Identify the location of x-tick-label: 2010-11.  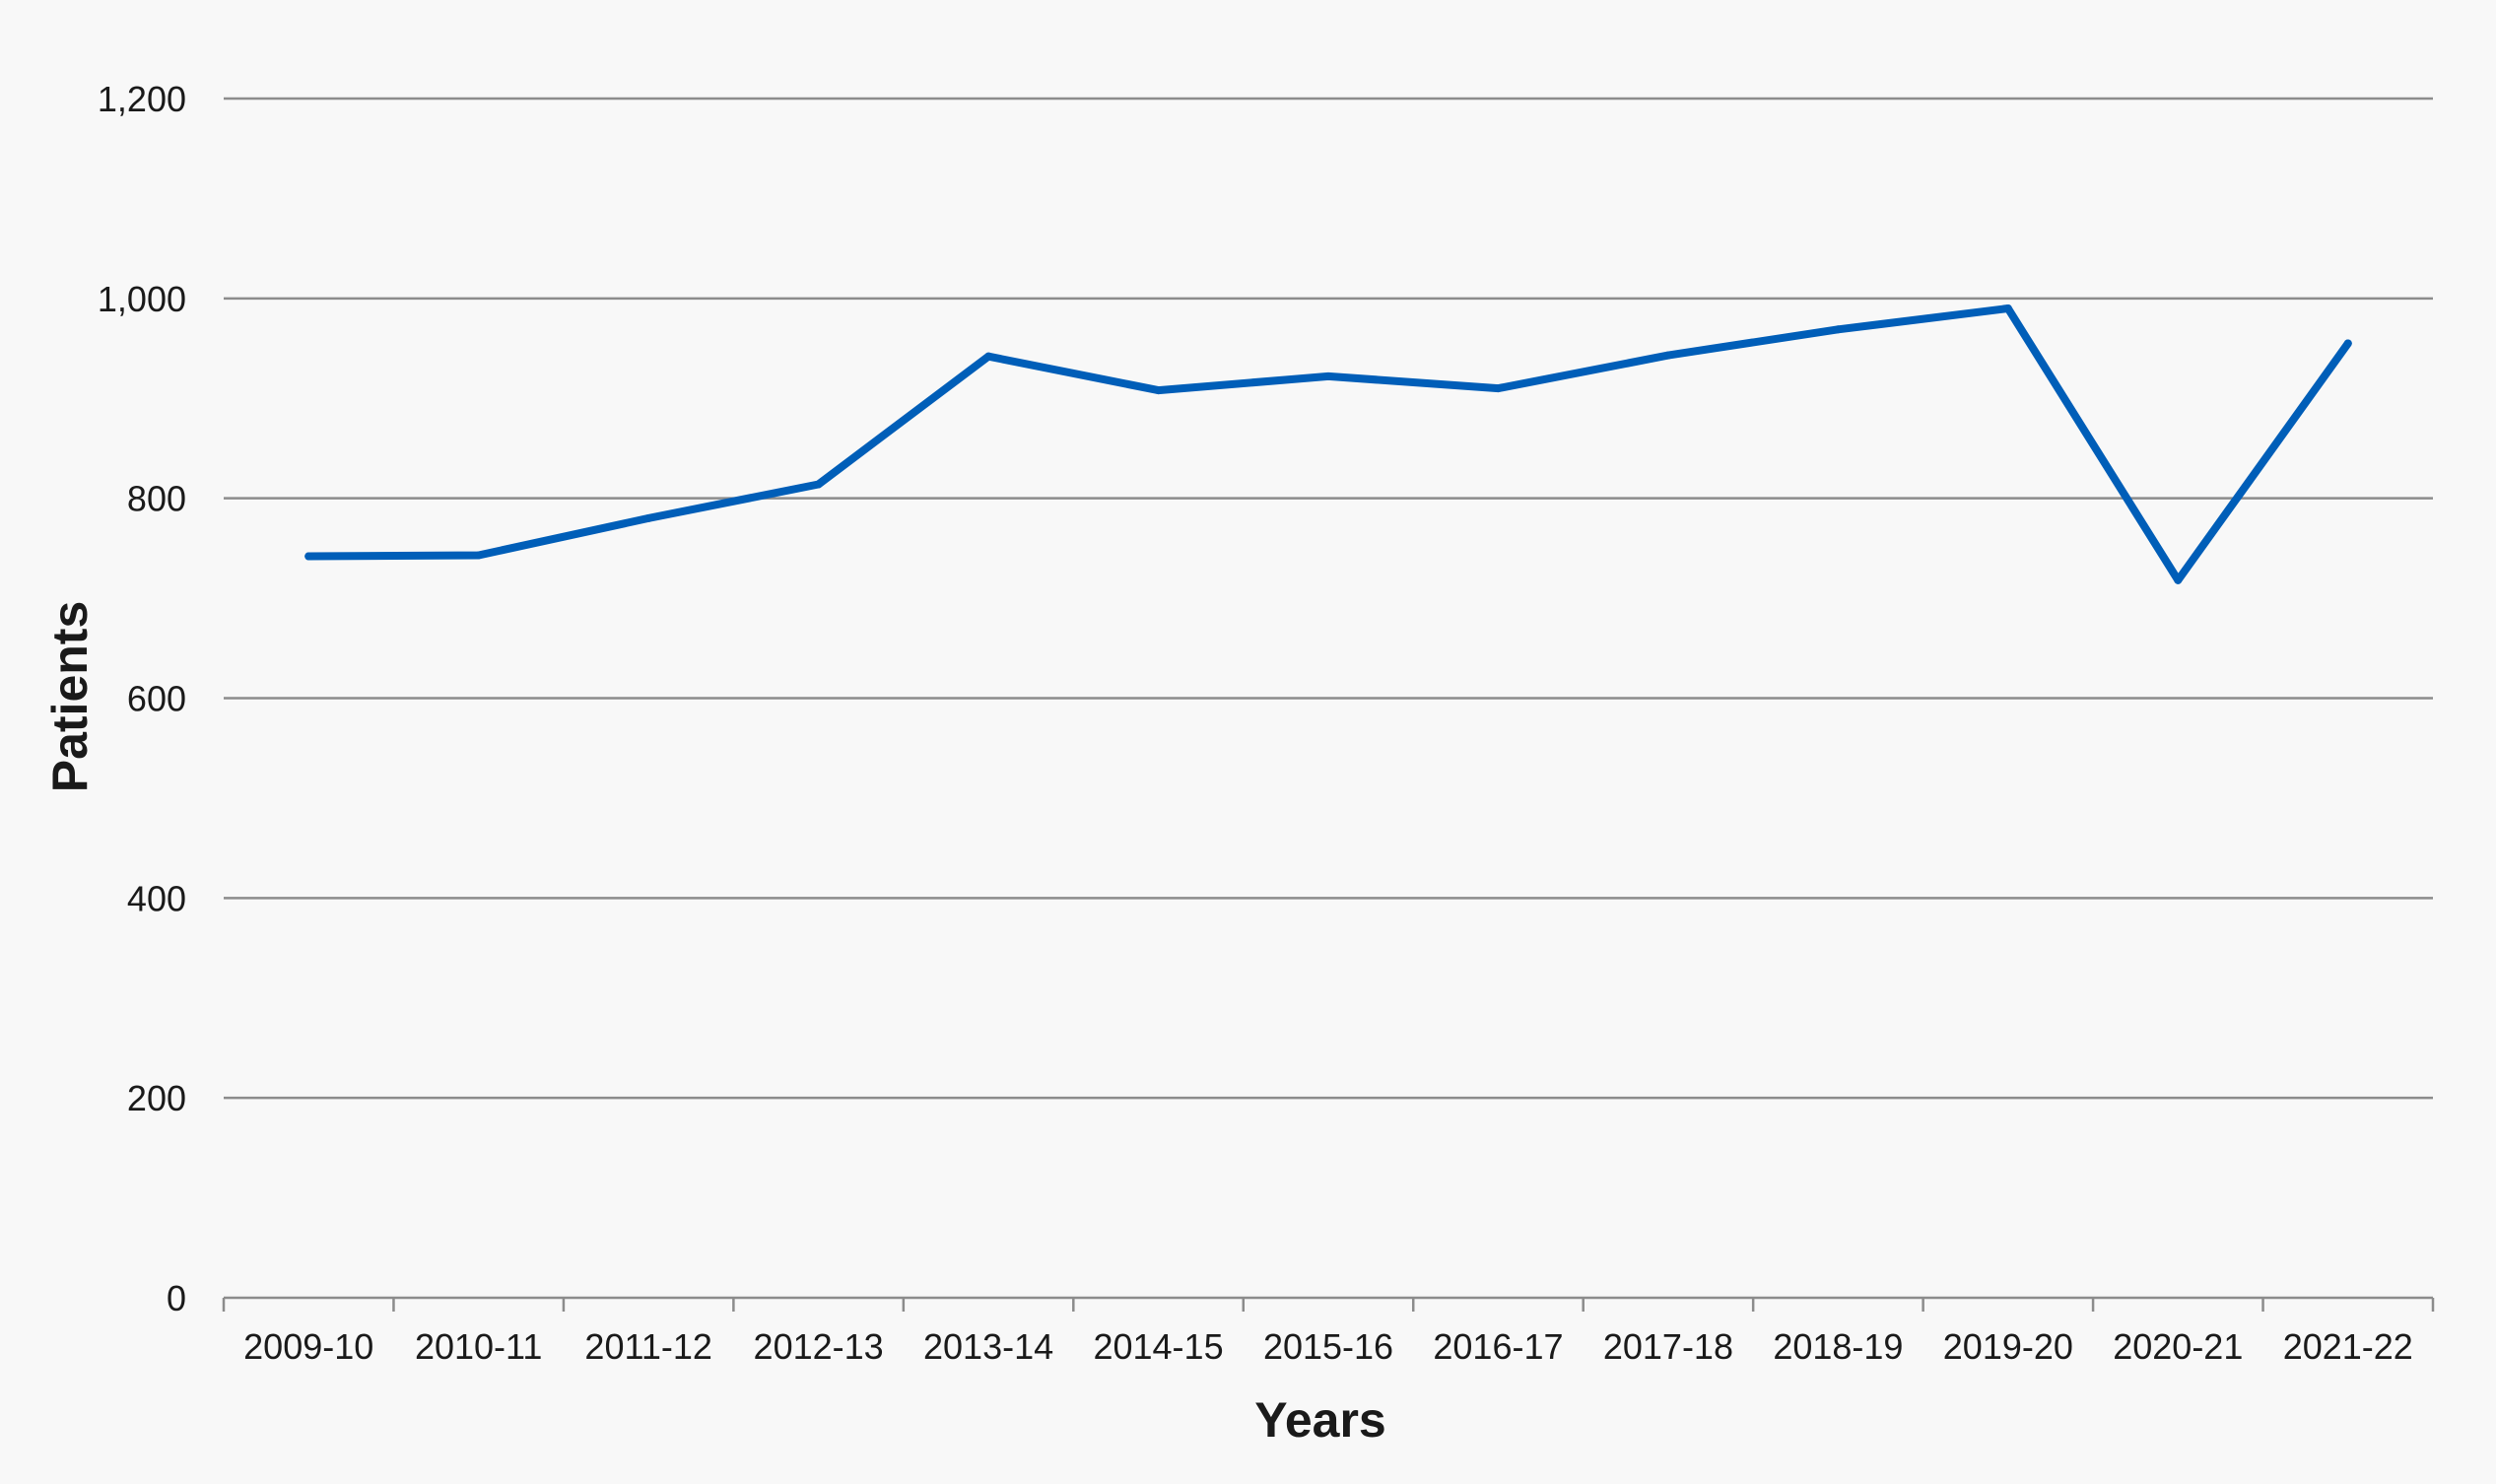
(478, 1346).